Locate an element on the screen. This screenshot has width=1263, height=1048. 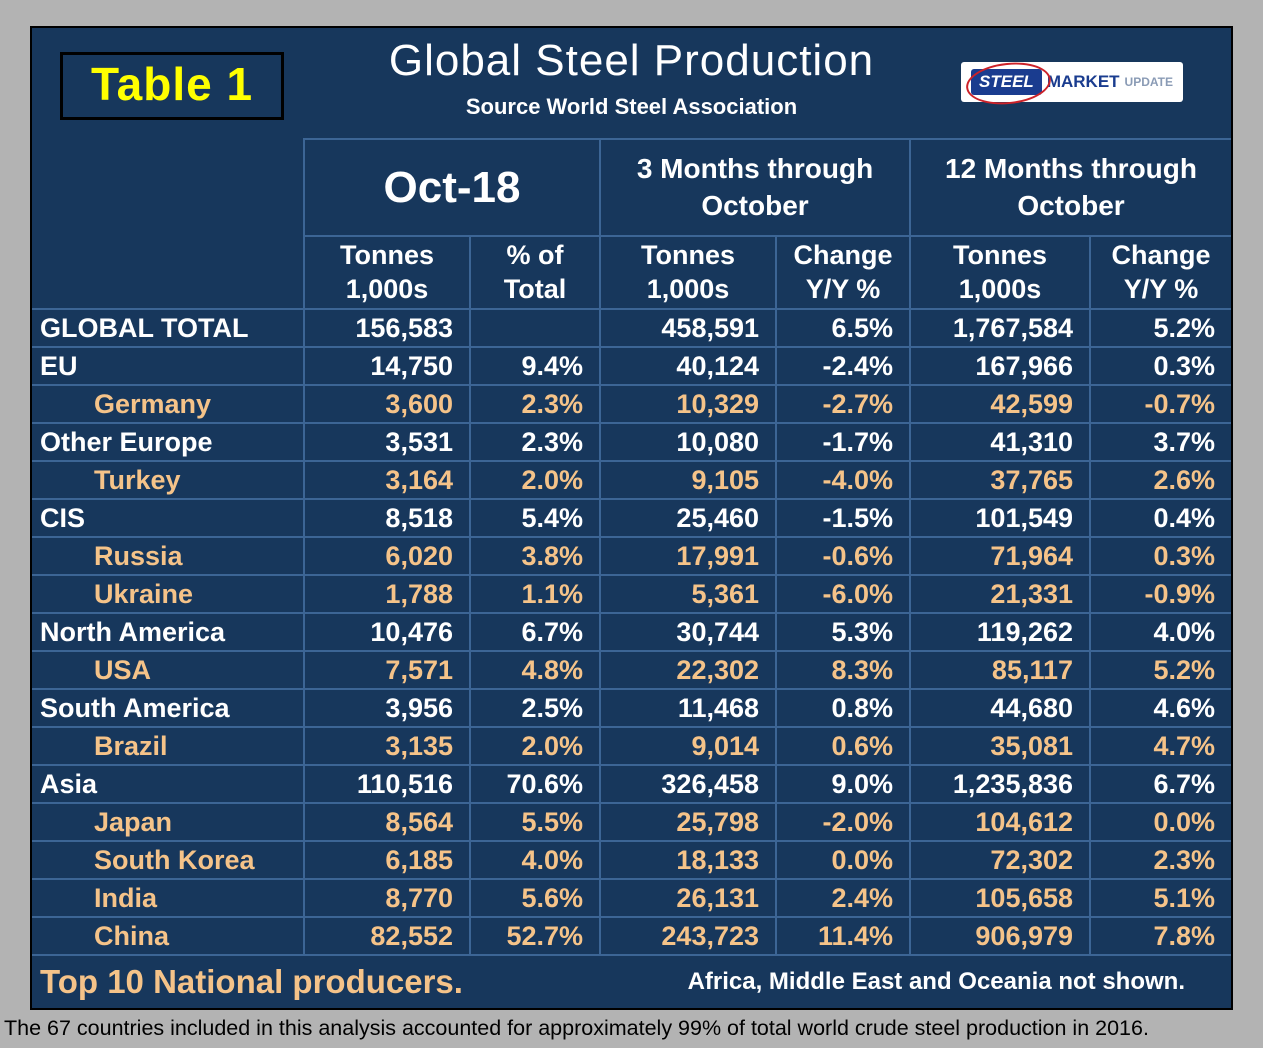
cell-3mo-change: -6.0% is located at coordinates (843, 594).